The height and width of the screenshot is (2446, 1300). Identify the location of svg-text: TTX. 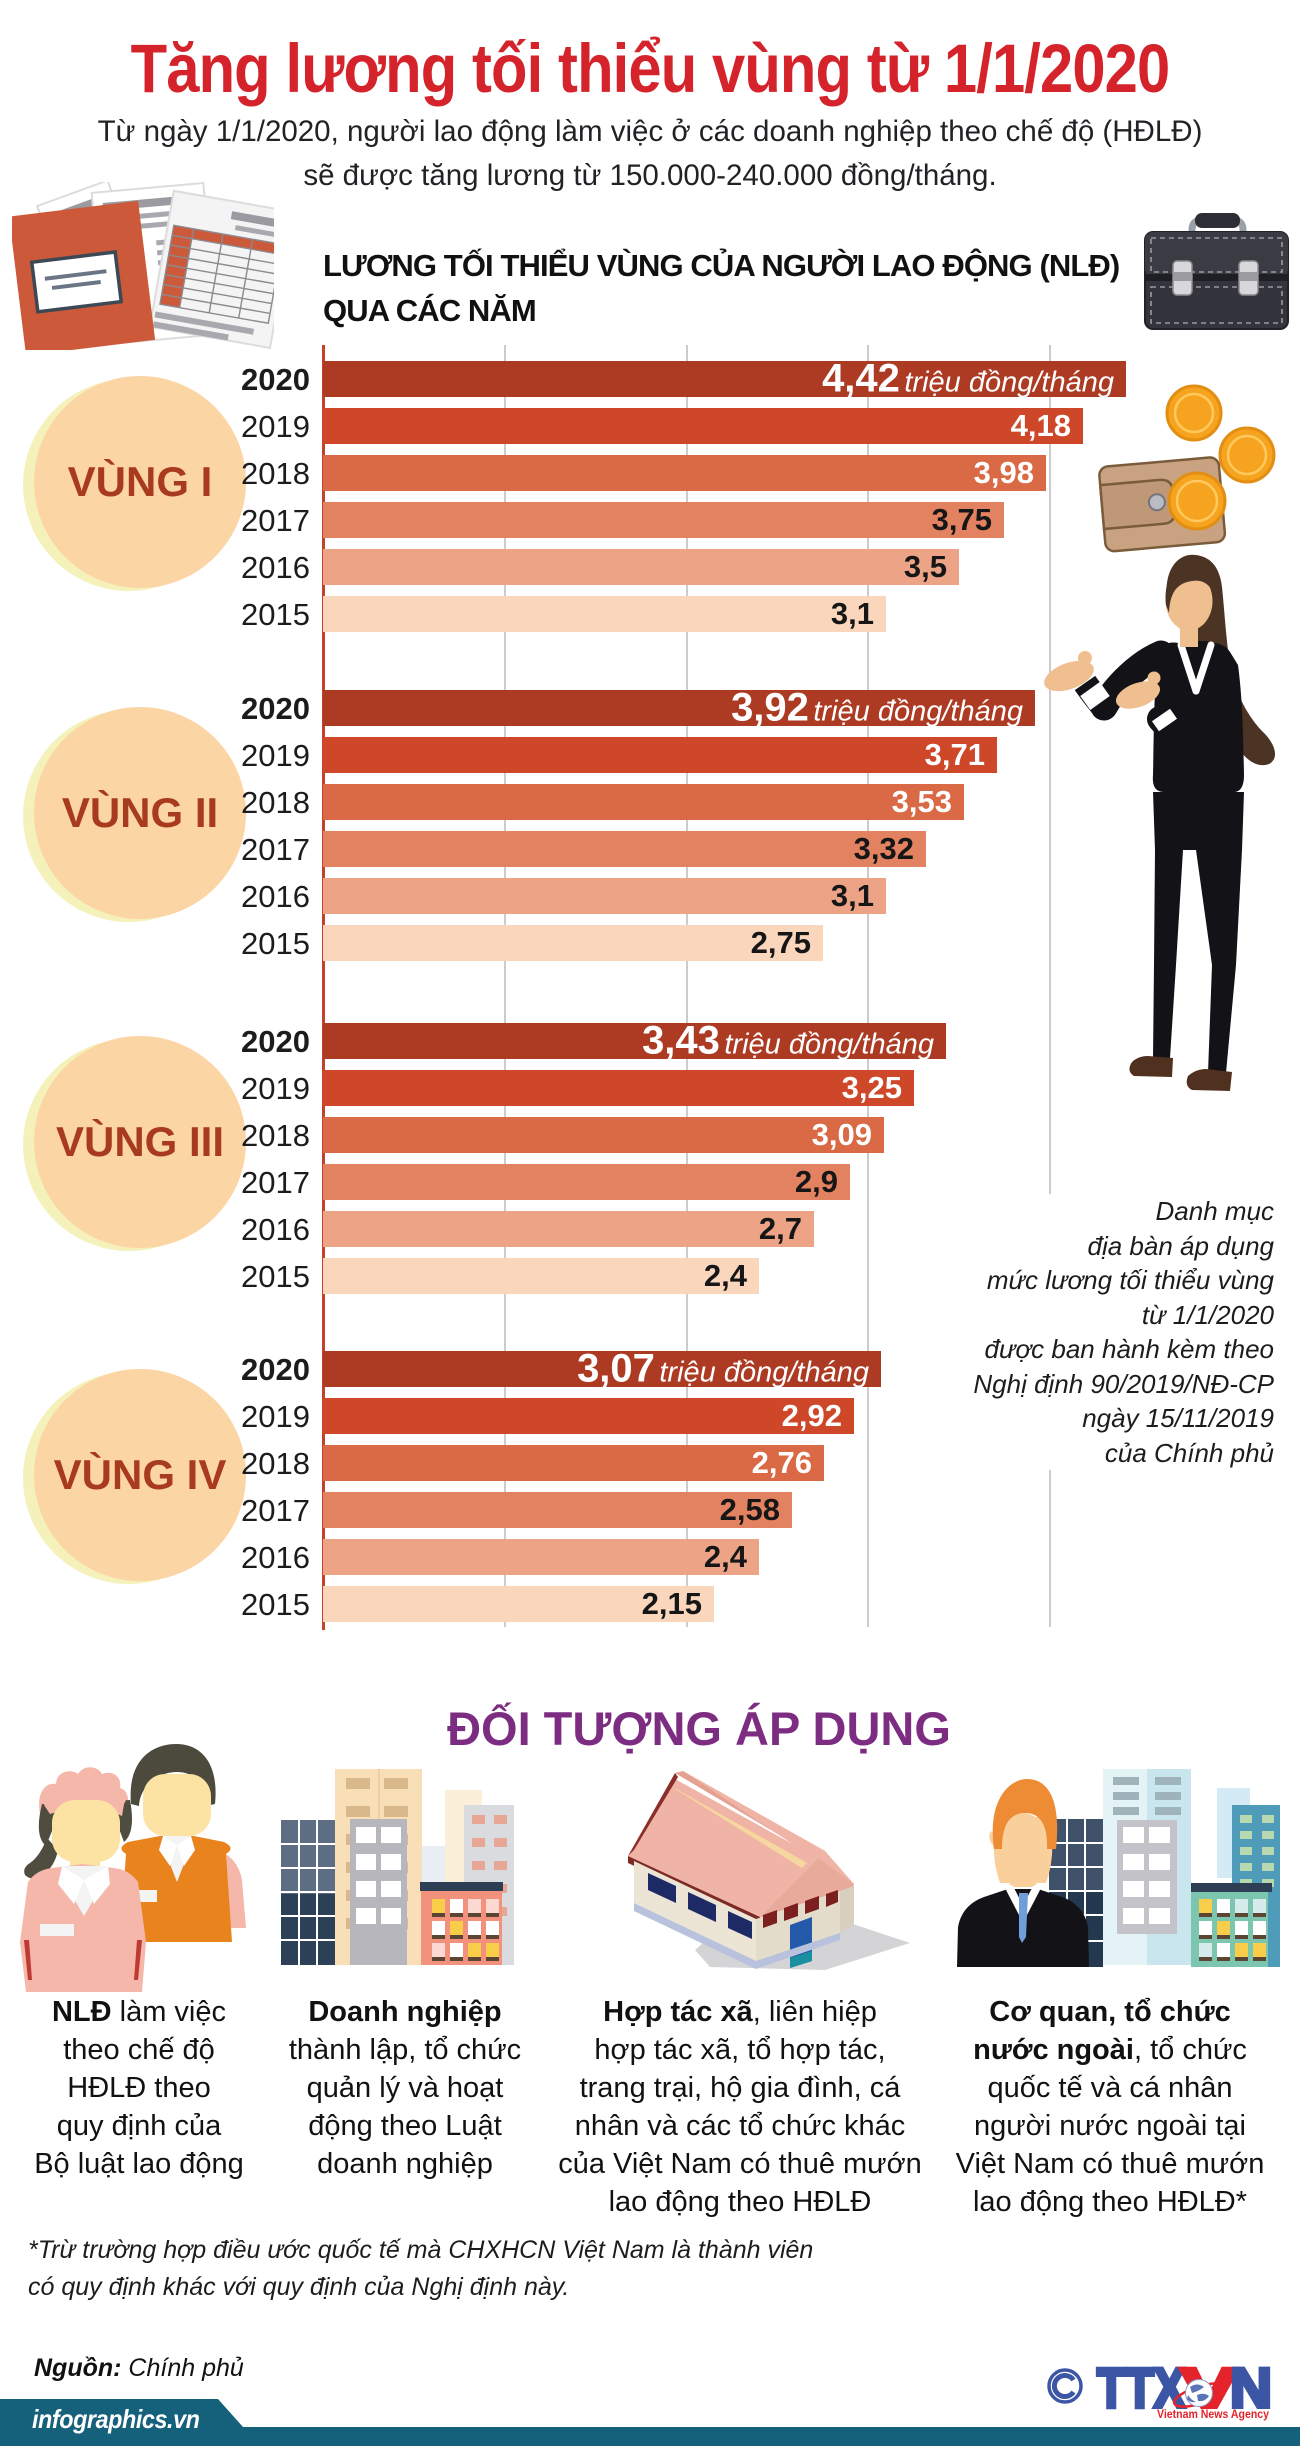
(1141, 2389).